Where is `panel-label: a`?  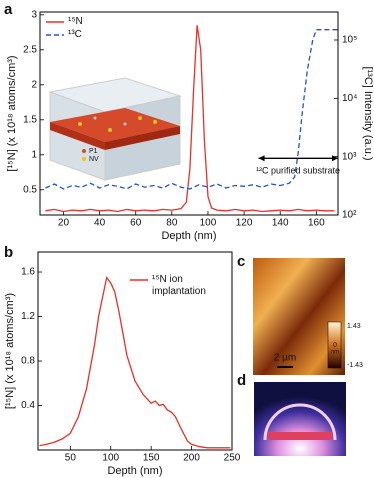
panel-label: a is located at coordinates (8, 9).